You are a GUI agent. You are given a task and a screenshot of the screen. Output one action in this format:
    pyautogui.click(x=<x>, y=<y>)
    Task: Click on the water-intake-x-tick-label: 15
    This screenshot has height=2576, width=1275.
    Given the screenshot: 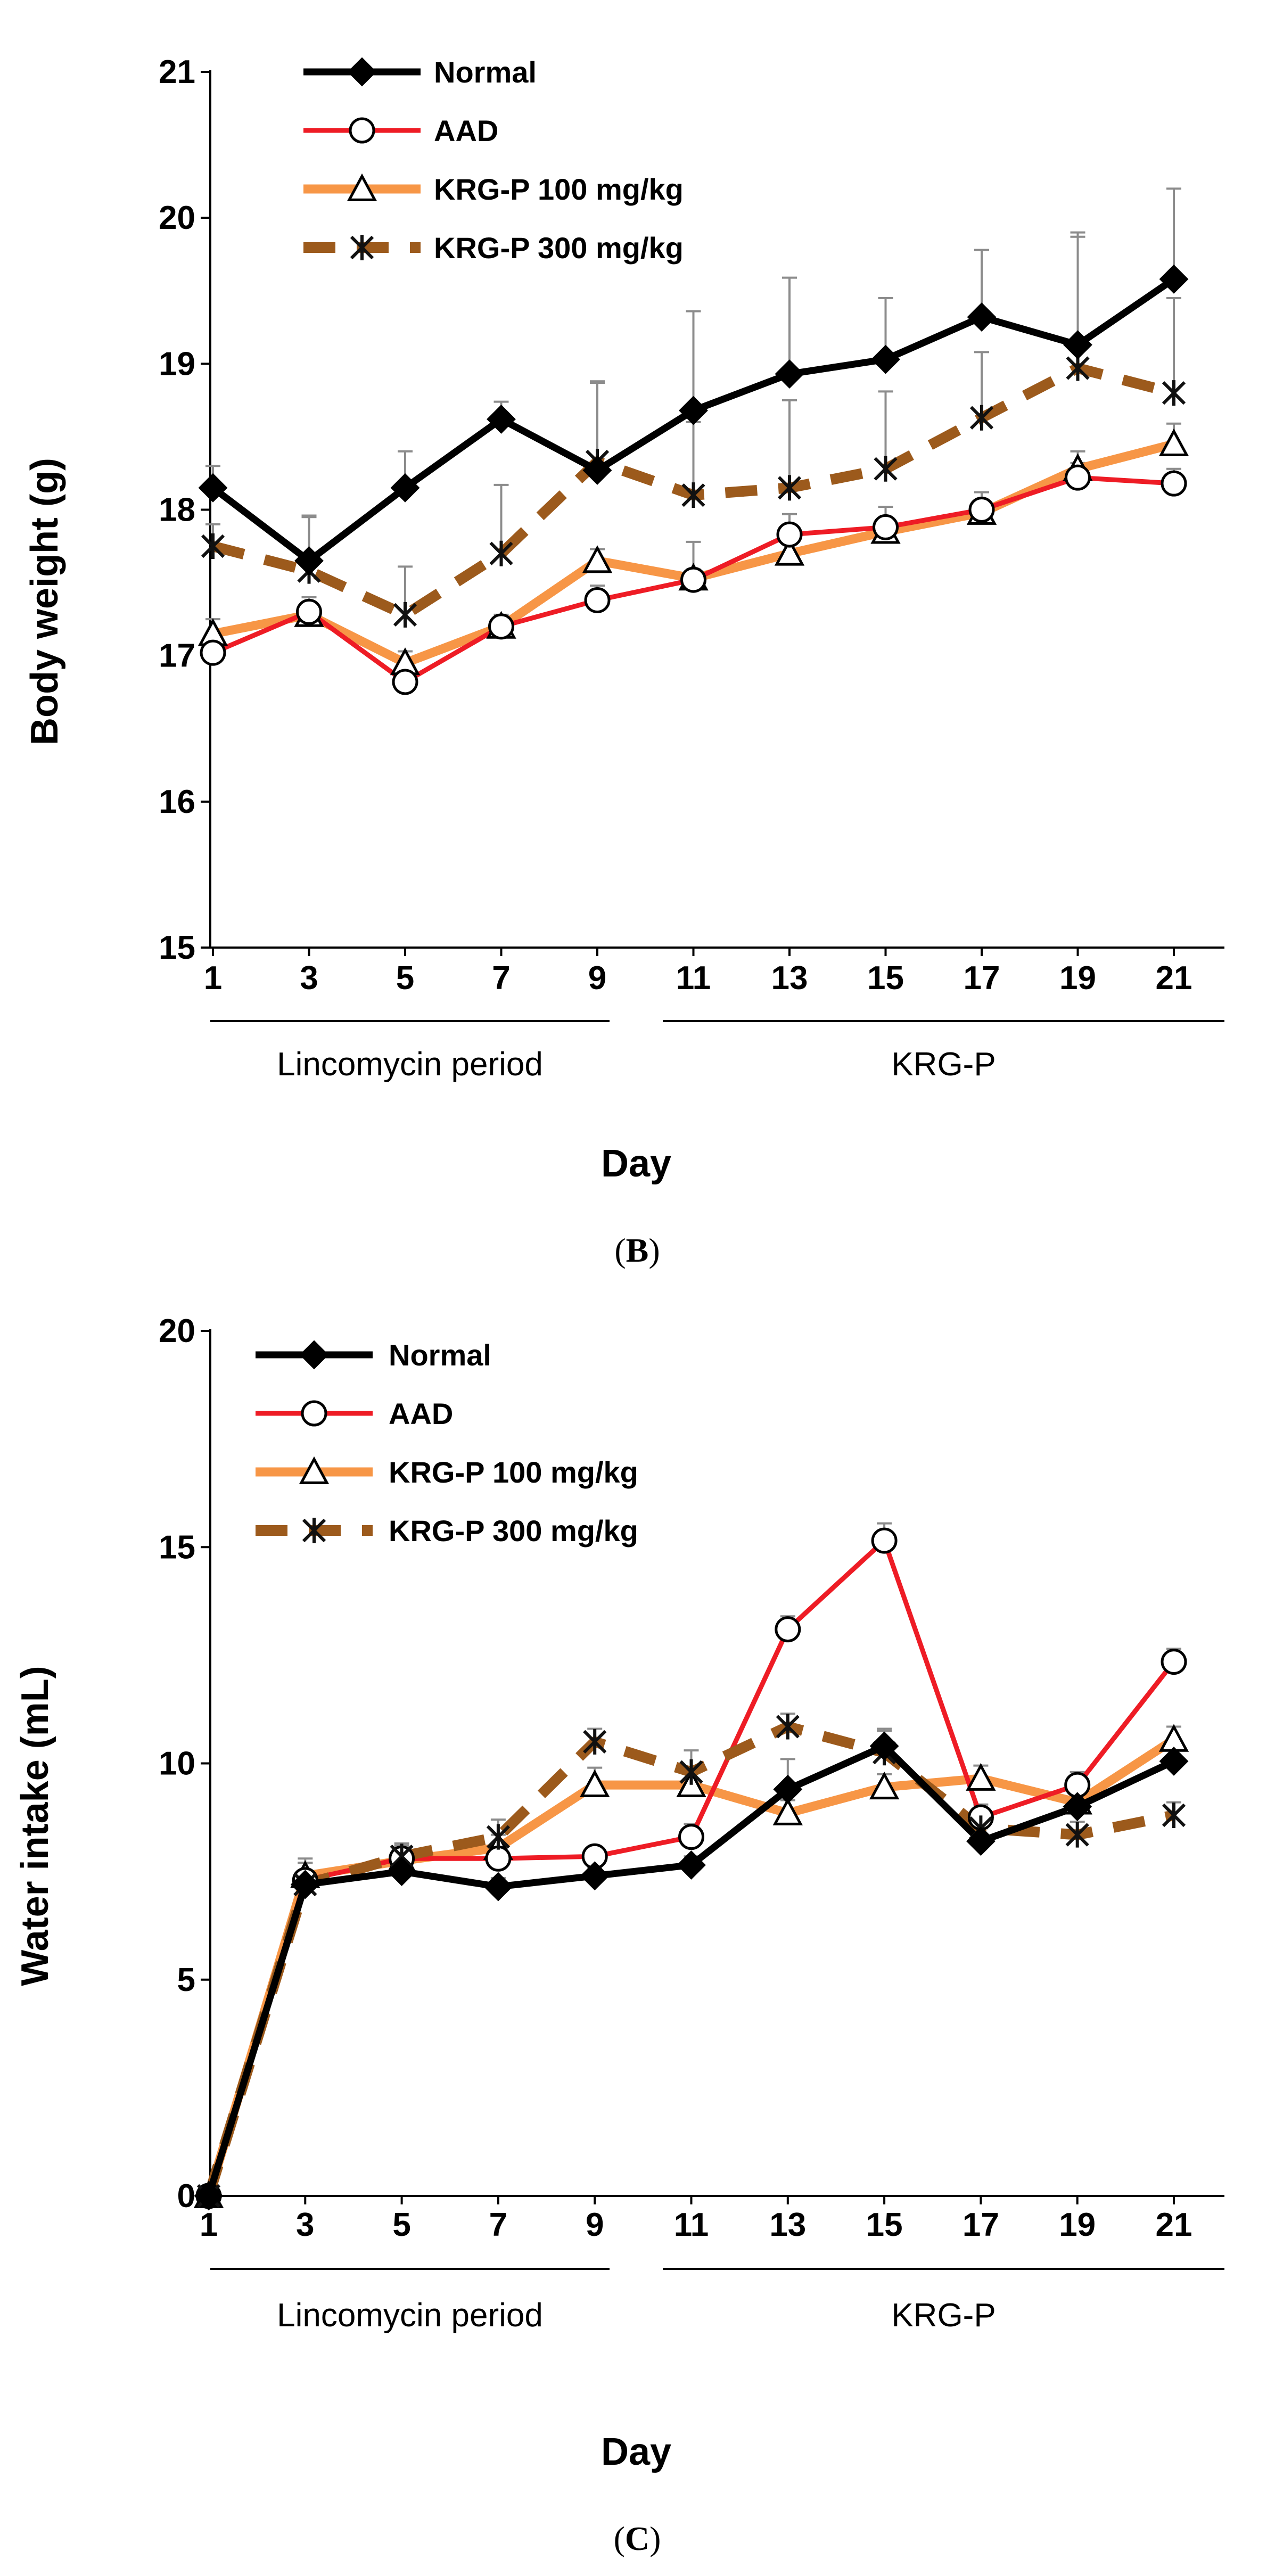 What is the action you would take?
    pyautogui.click(x=884, y=2225)
    